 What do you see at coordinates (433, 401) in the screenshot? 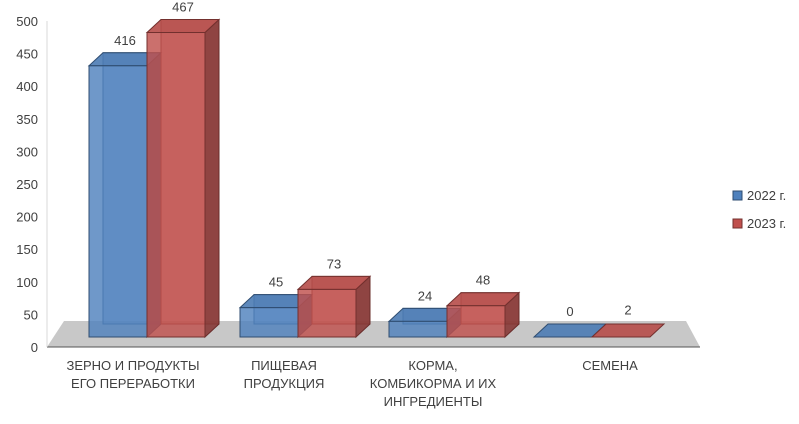
I see `x-tick-label: ИНГРЕДИЕНТЫ` at bounding box center [433, 401].